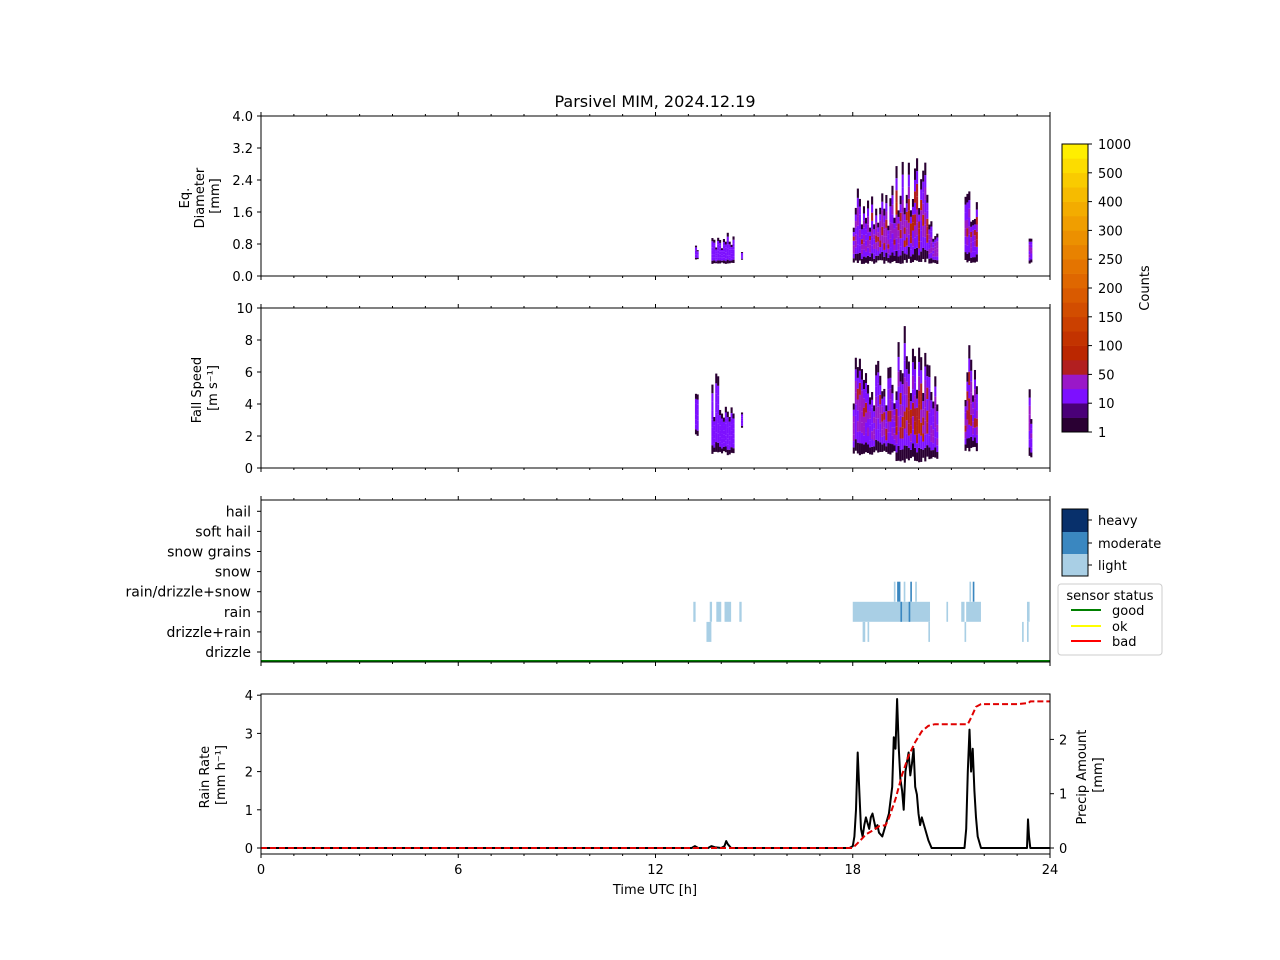 The image size is (1280, 960). I want to click on rain-rate-y-tick-label: 1, so click(249, 811).